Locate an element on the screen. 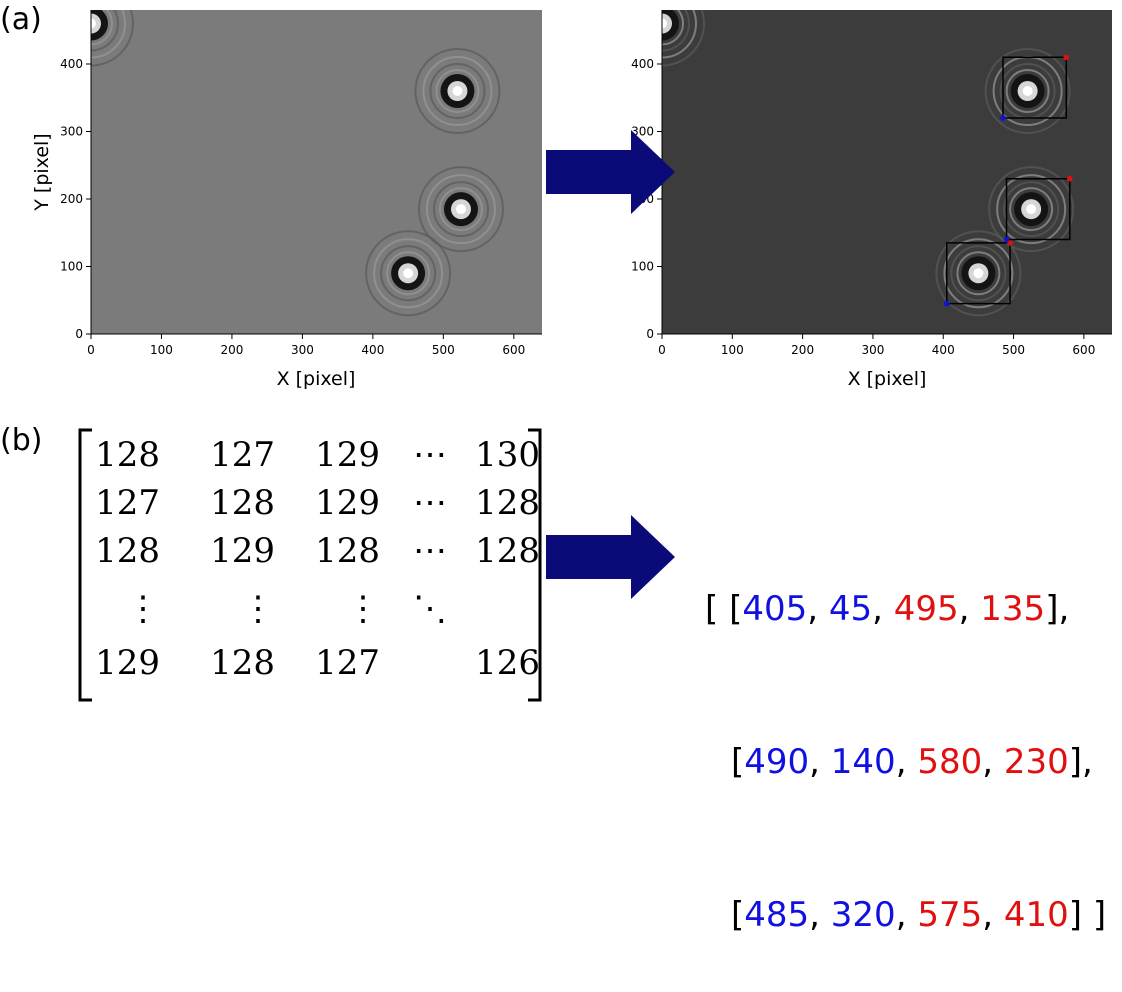 The height and width of the screenshot is (992, 1122). matrix-cell: ⋱ is located at coordinates (430, 609).